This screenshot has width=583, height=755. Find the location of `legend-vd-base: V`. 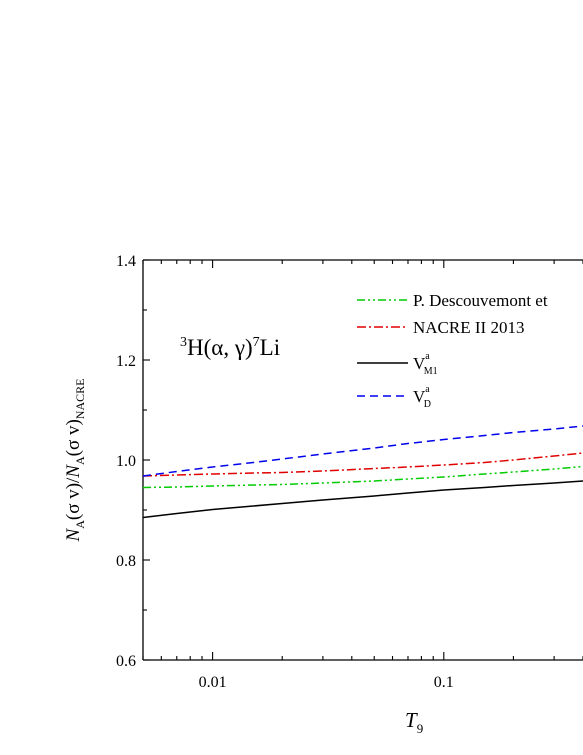

legend-vd-base: V is located at coordinates (419, 396).